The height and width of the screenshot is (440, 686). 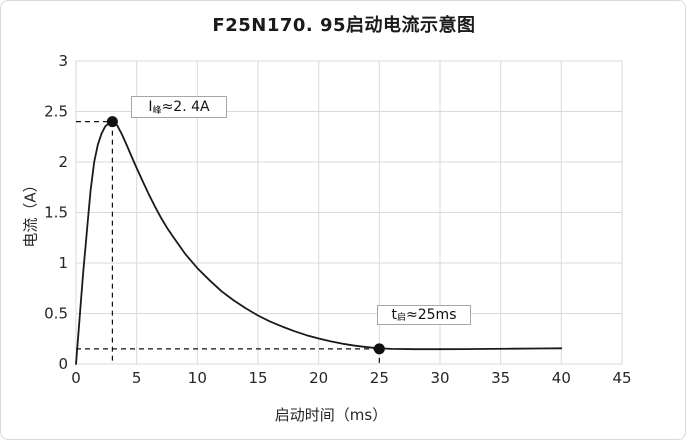 I want to click on startup-time-annotation: t 启 ≈25ms, so click(x=424, y=315).